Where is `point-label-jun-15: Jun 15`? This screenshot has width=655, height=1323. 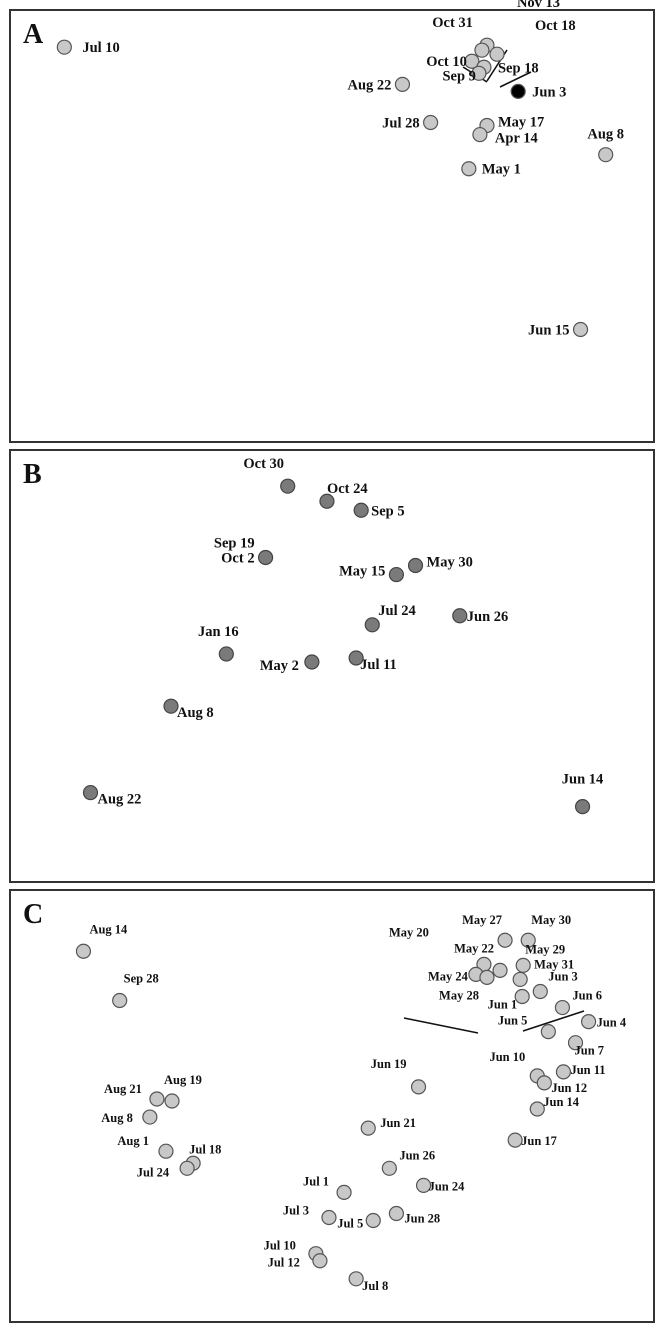
point-label-jun-15: Jun 15 is located at coordinates (549, 330).